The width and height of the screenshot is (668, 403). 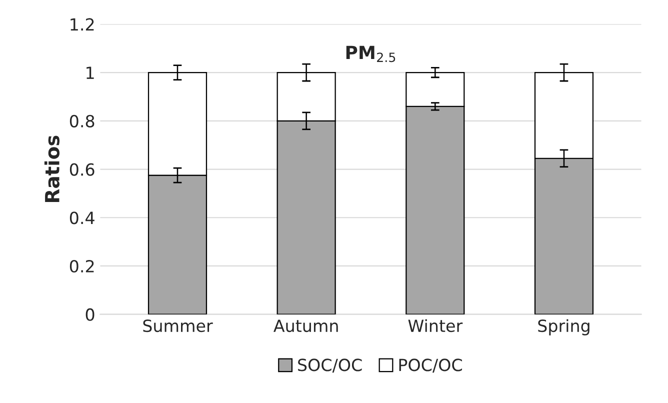 I want to click on y-axis-title: Ratios, so click(x=52, y=169).